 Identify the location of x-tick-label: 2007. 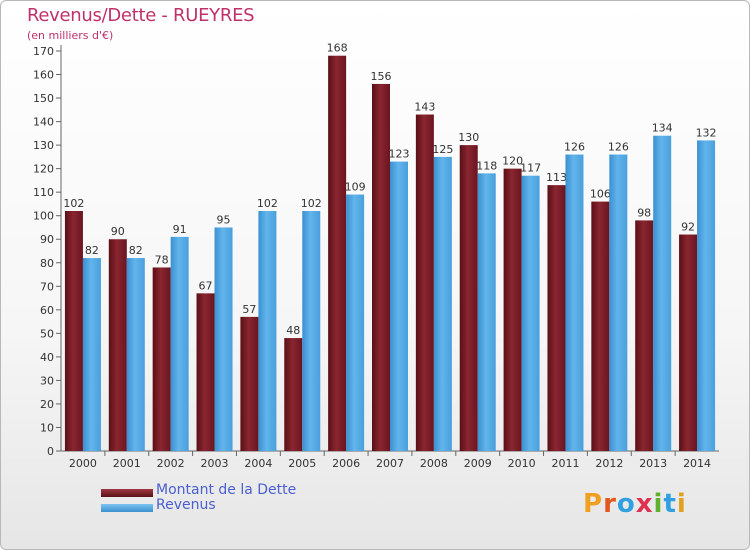
(390, 463).